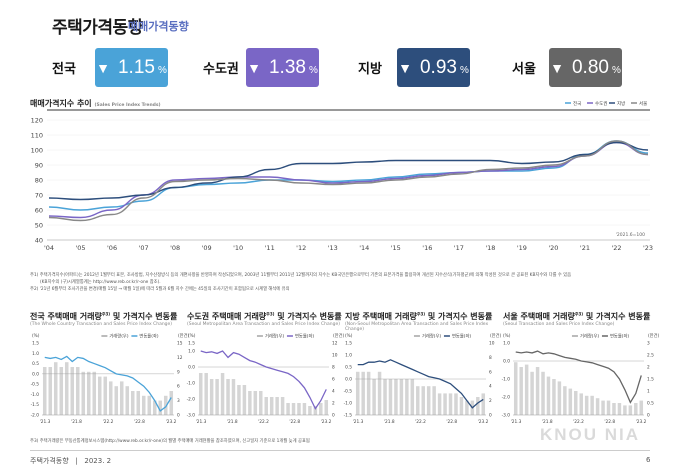 The height and width of the screenshot is (475, 680). Describe the element at coordinates (175, 248) in the screenshot. I see `x-tick-label: '08` at that location.